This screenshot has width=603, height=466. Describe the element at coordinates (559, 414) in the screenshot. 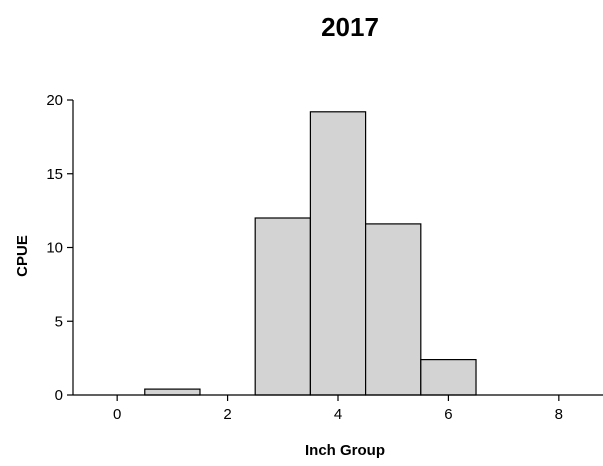

I see `x-tick-label: 8` at that location.